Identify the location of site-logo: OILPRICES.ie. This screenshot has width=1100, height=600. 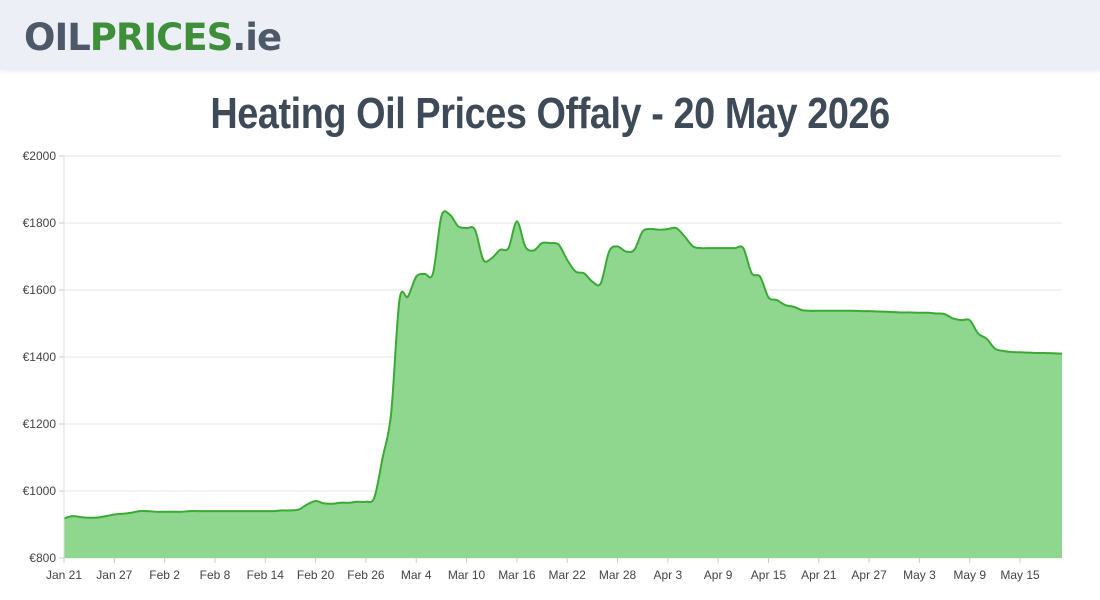
(153, 38).